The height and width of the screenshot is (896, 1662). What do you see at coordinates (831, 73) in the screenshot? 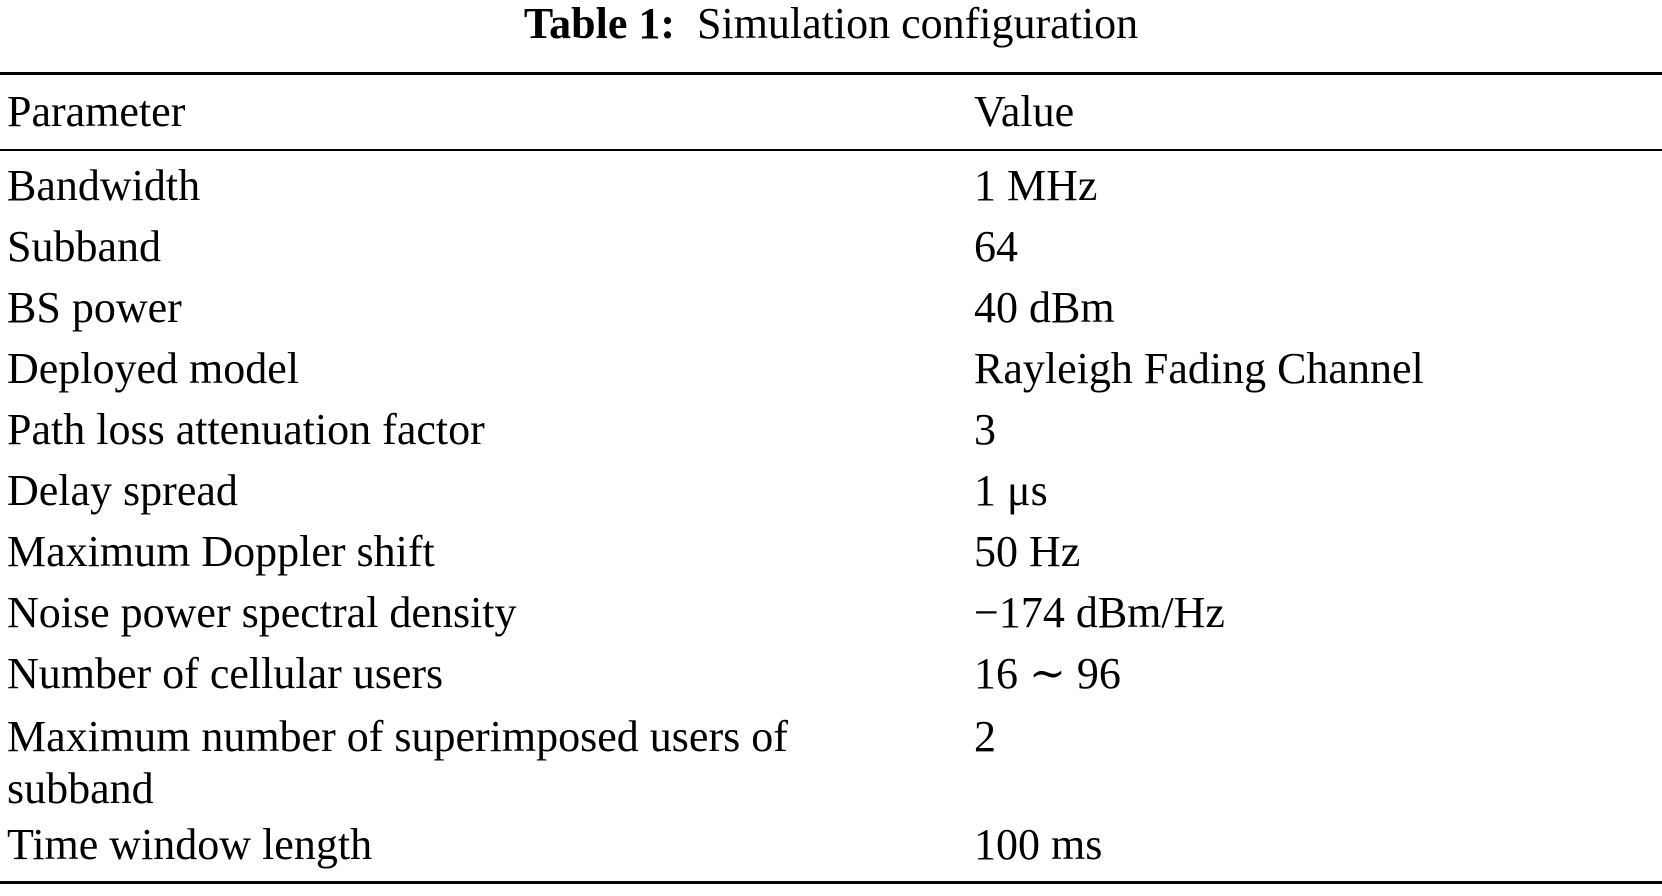
I see `top-rule` at bounding box center [831, 73].